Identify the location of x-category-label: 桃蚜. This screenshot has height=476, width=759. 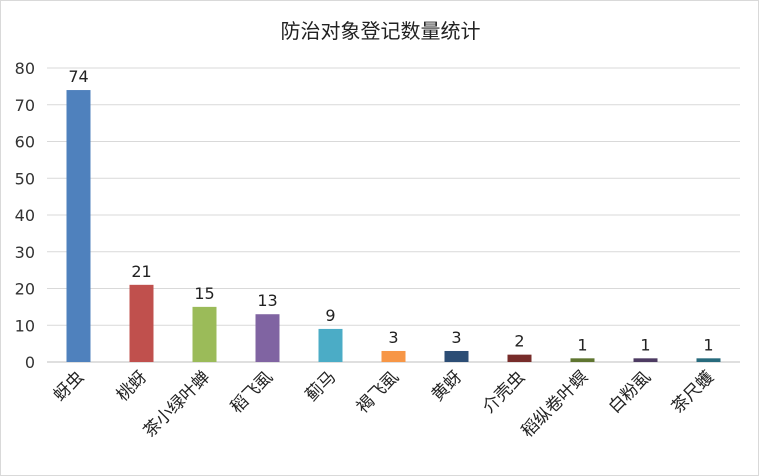
(132, 386).